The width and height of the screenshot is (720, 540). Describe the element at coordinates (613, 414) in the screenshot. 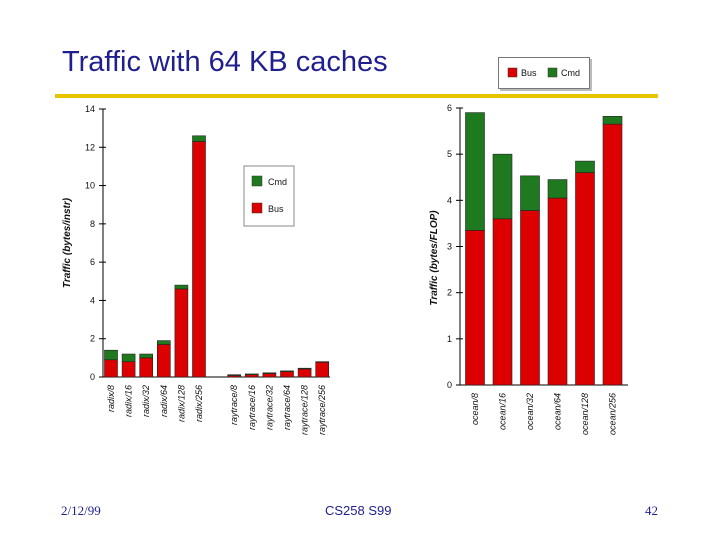

I see `right-x-tick-label: ocean/256` at that location.